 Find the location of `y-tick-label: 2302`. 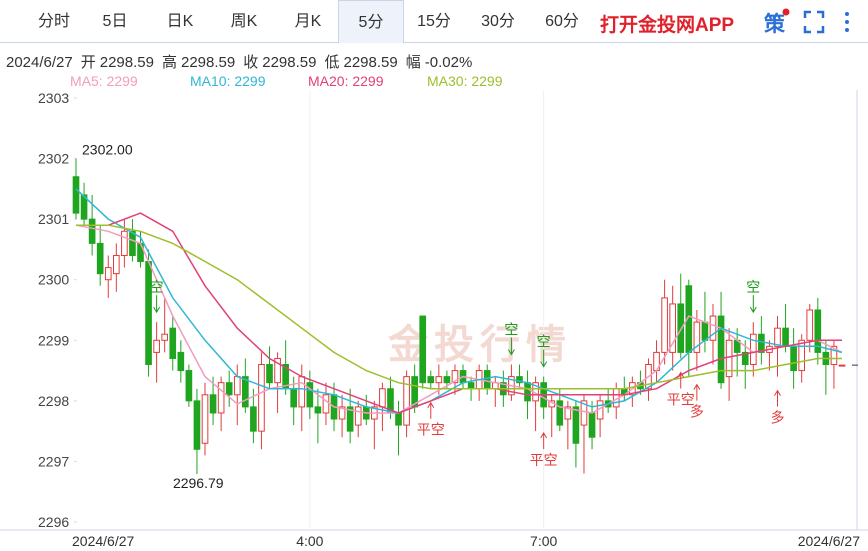

y-tick-label: 2302 is located at coordinates (53, 159).